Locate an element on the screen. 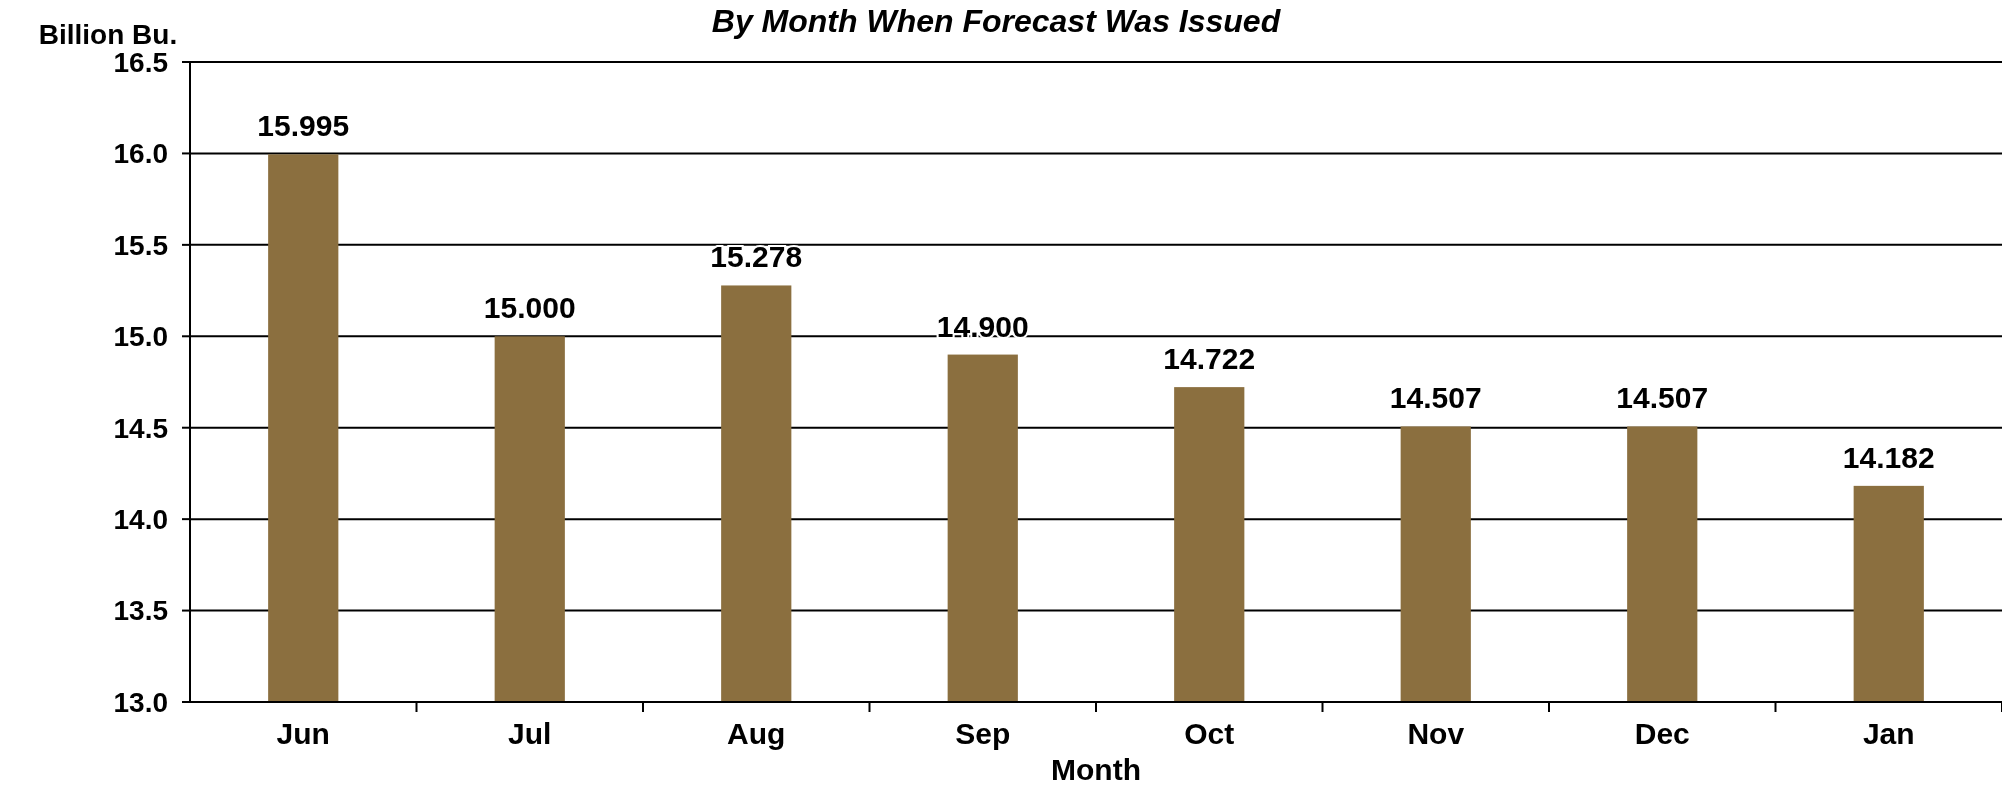 This screenshot has width=2010, height=796. x-tick-label: Oct is located at coordinates (1209, 733).